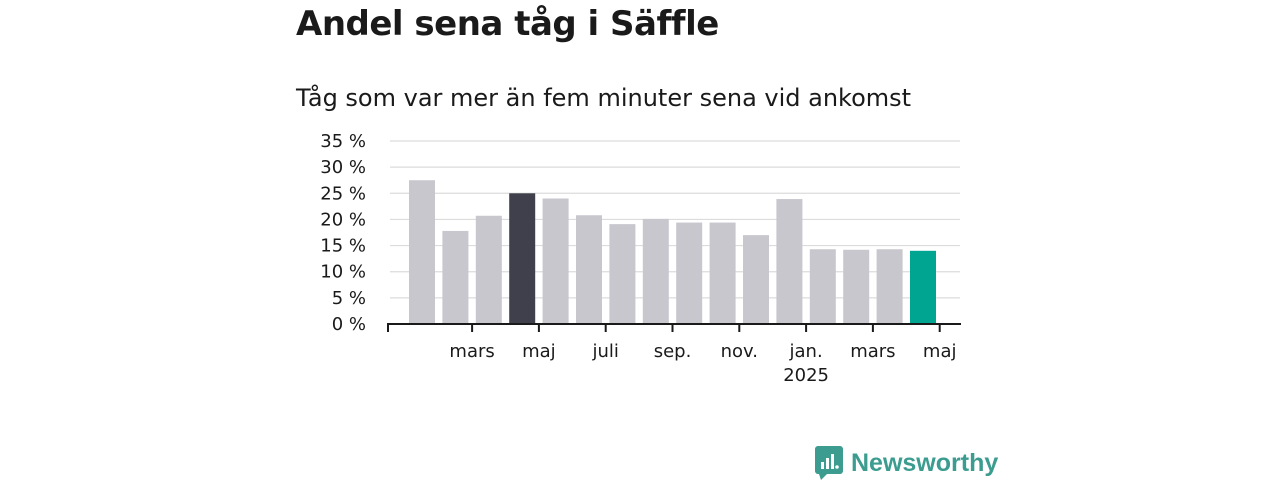 The width and height of the screenshot is (1280, 480). I want to click on y-tick-label: 15 %, so click(343, 246).